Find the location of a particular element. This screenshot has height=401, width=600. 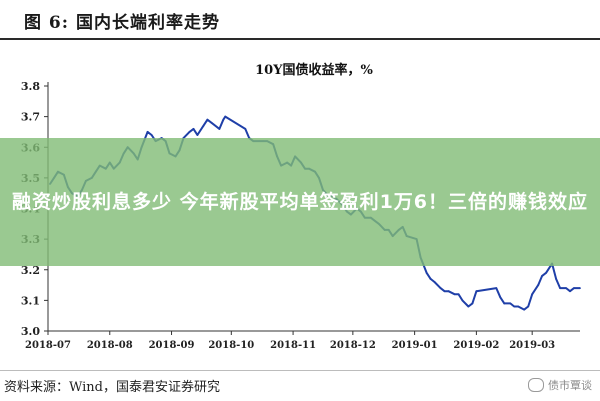

x-tick-label: 2018-09 is located at coordinates (172, 345).